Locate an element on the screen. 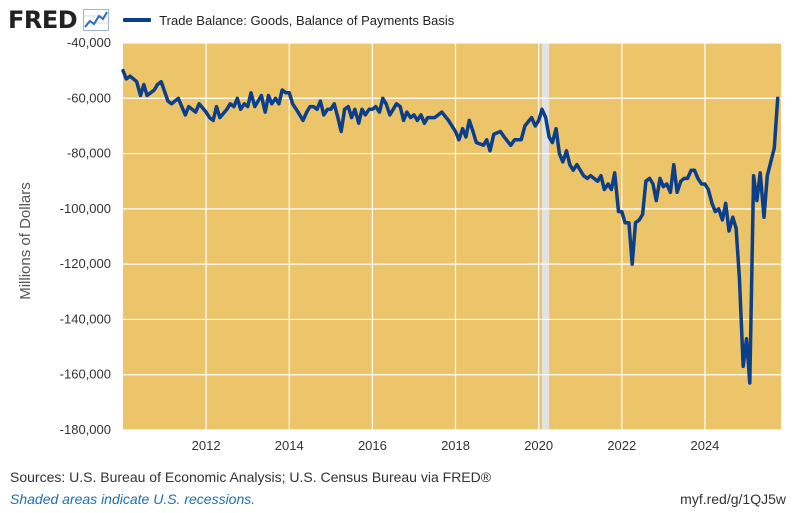 The image size is (800, 513). recession-shading-layer is located at coordinates (545, 236).